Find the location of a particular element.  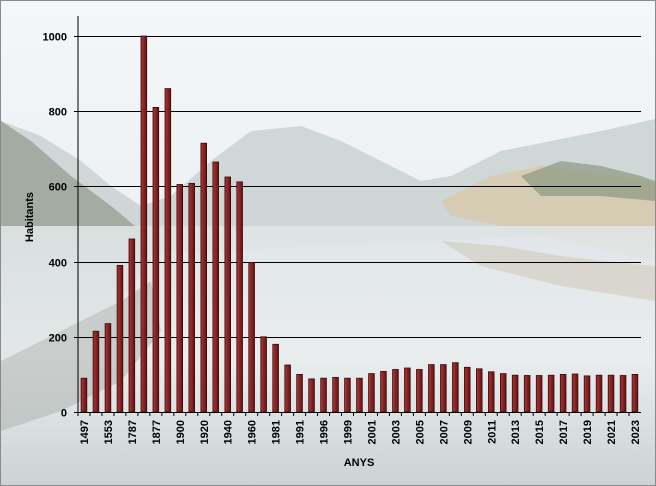

x-tick-label: 1920 is located at coordinates (205, 432).